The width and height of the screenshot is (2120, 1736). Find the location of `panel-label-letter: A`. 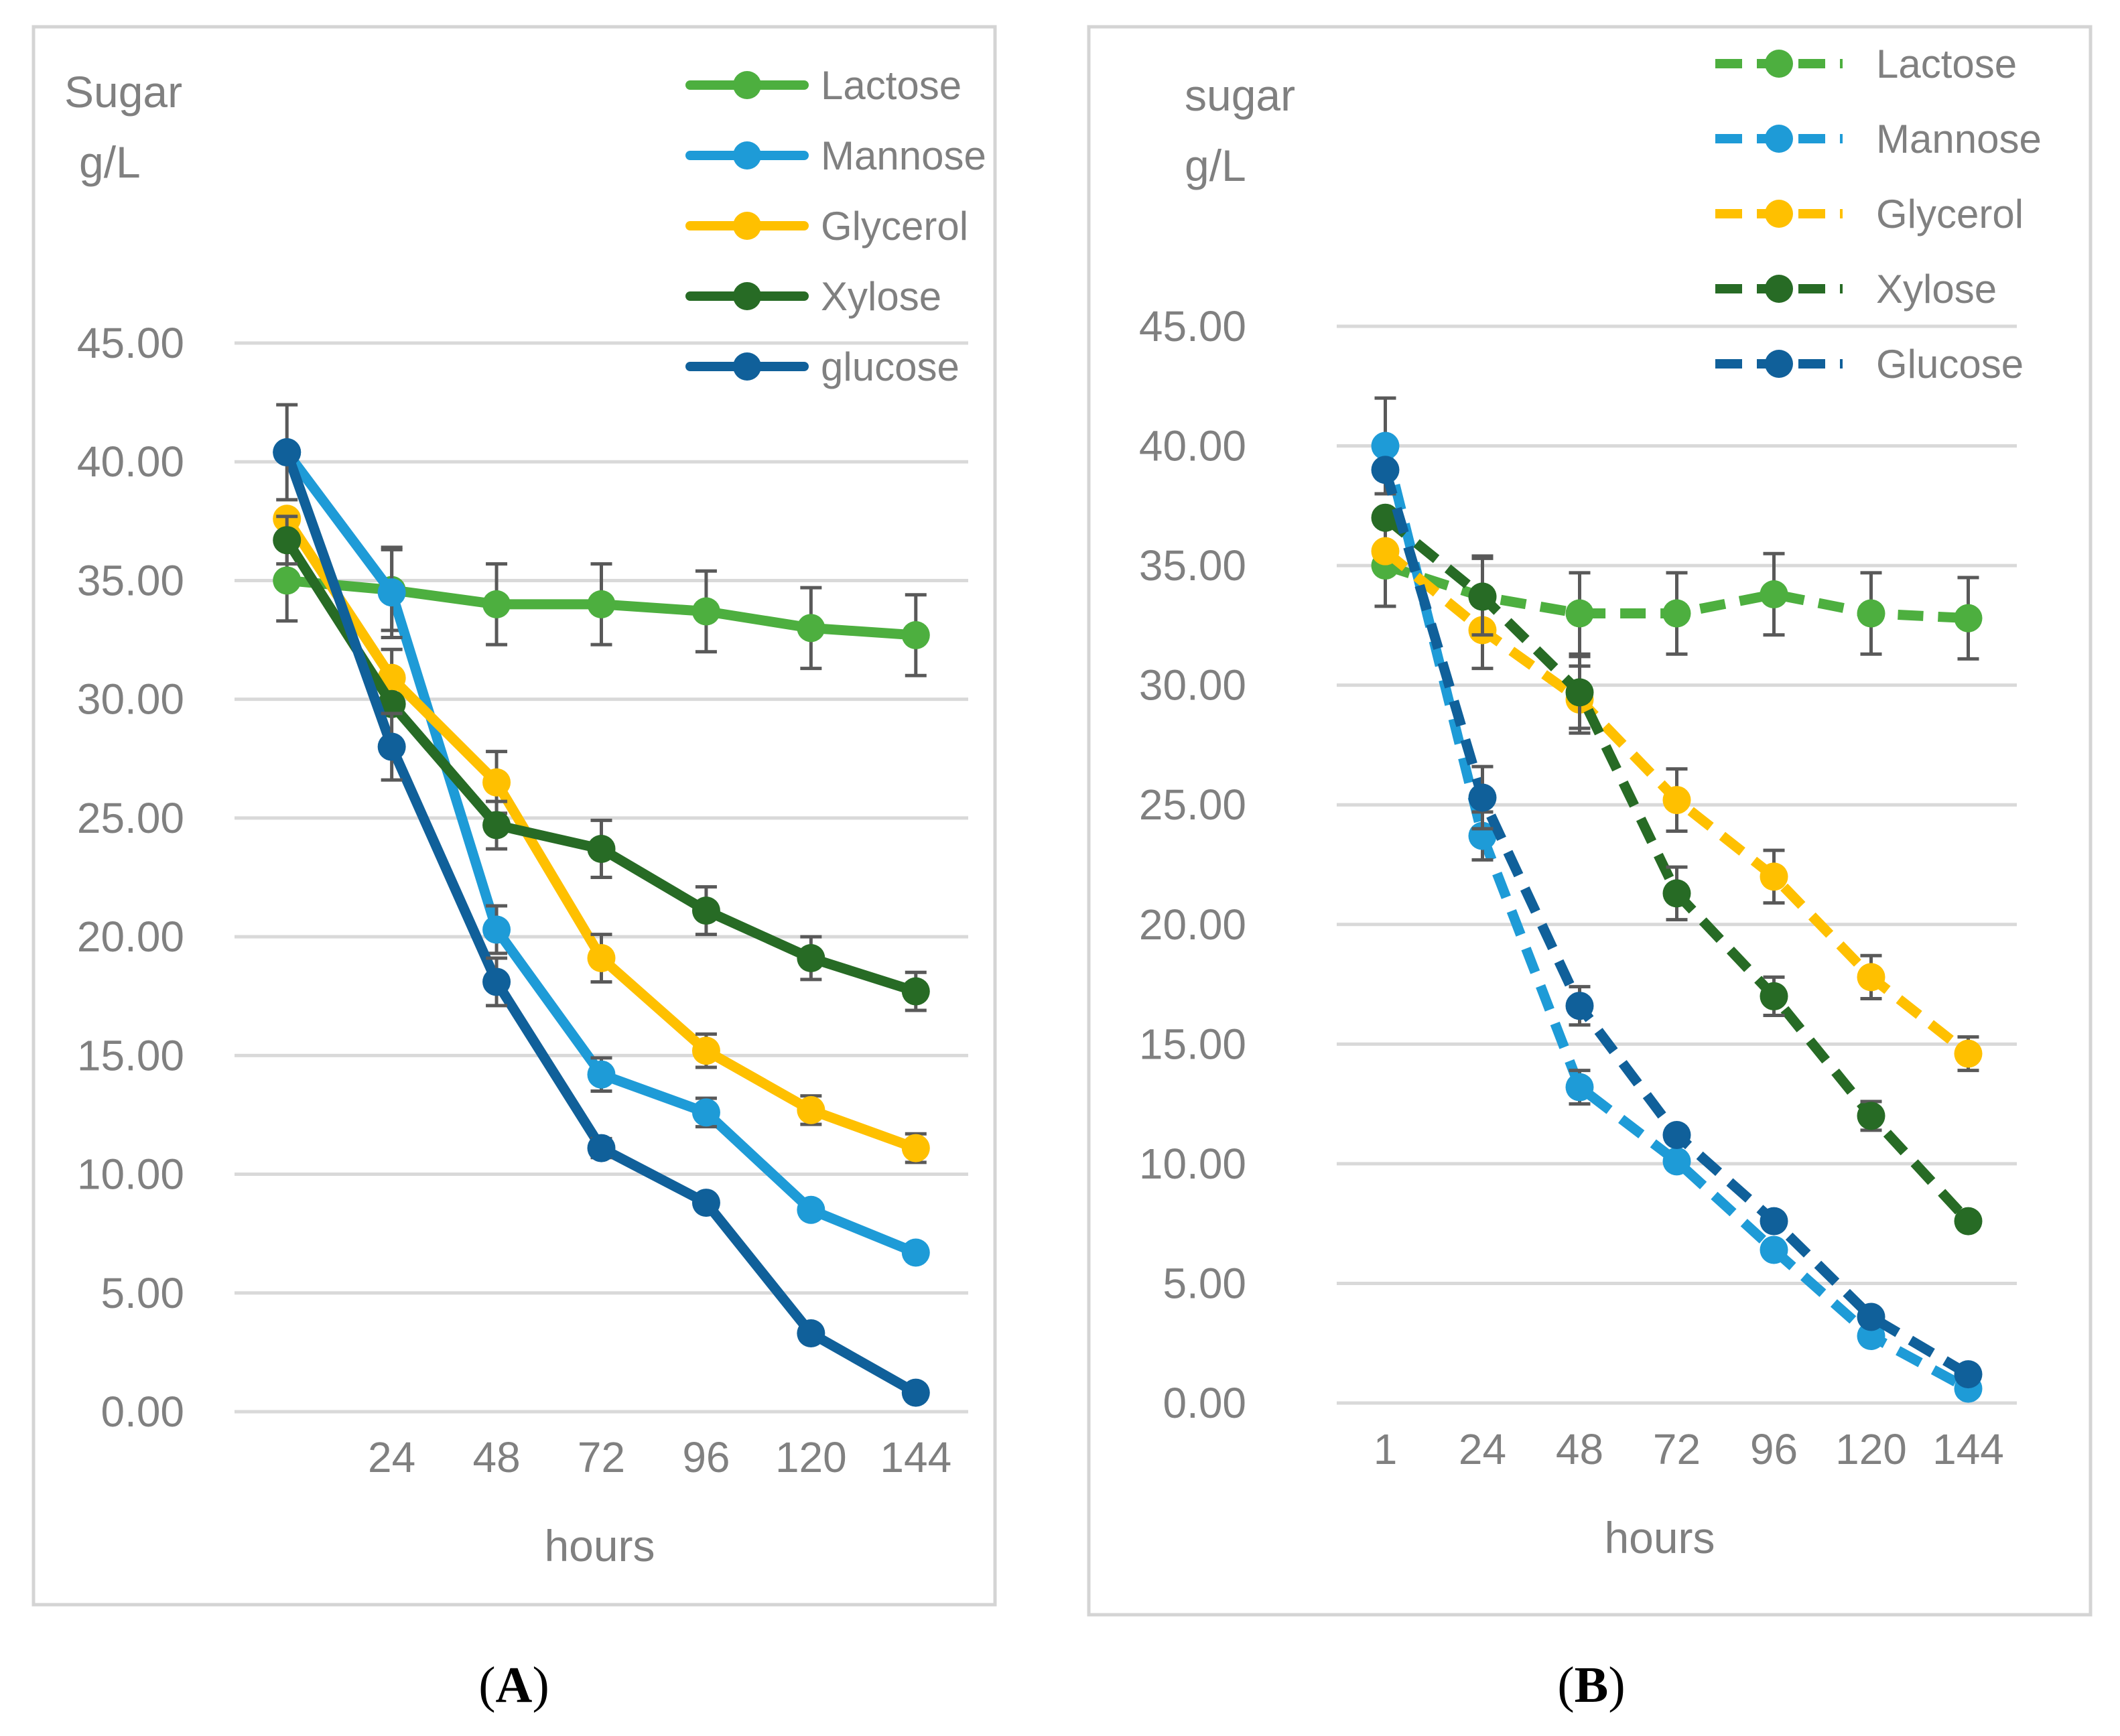

panel-label-letter: A is located at coordinates (514, 1685).